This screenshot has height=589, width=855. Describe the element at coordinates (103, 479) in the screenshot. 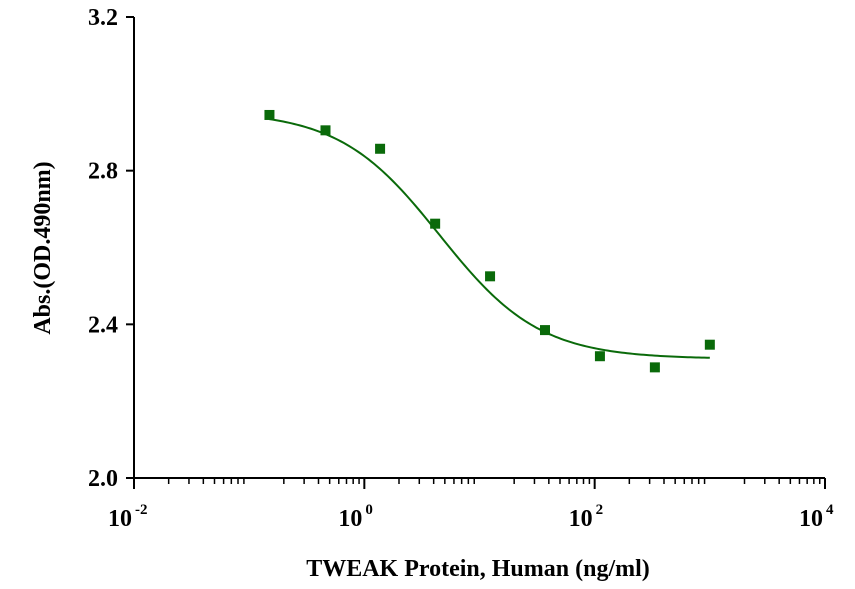

I see `y-tick-label: 2.0` at that location.